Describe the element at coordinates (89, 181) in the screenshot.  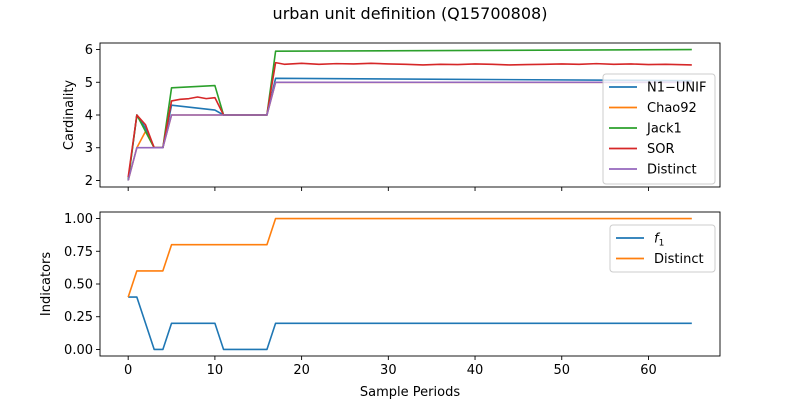
I see `y-tick-label: 2` at that location.